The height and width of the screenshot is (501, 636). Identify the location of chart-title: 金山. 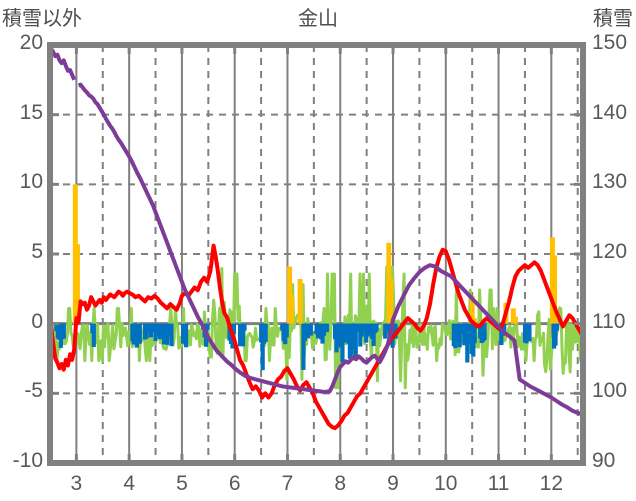
(318, 19).